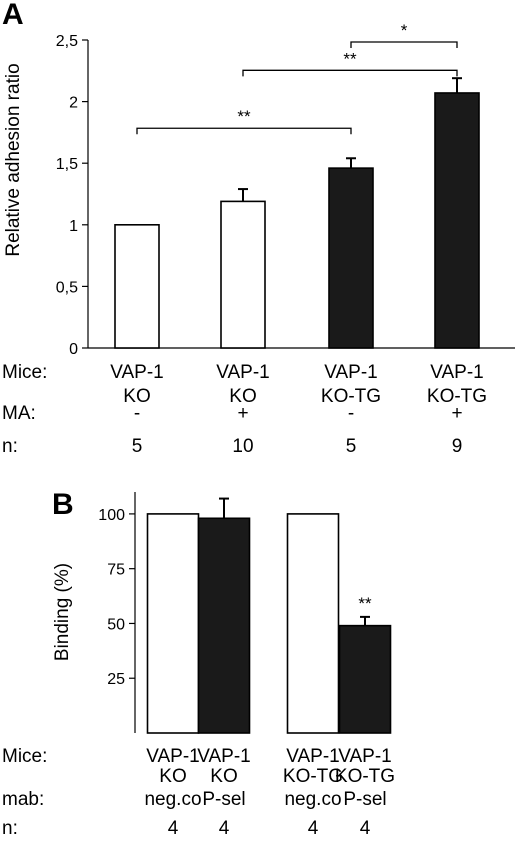 The width and height of the screenshot is (520, 843). What do you see at coordinates (242, 446) in the screenshot?
I see `n-value: 10` at bounding box center [242, 446].